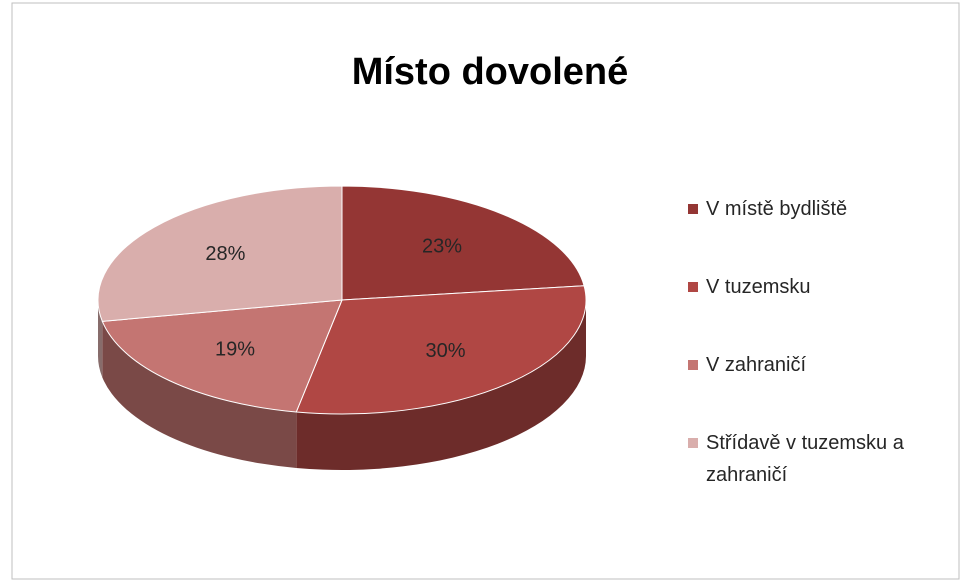 This screenshot has height=580, width=961. Describe the element at coordinates (490, 72) in the screenshot. I see `chart-title: Místo dovolené` at that location.